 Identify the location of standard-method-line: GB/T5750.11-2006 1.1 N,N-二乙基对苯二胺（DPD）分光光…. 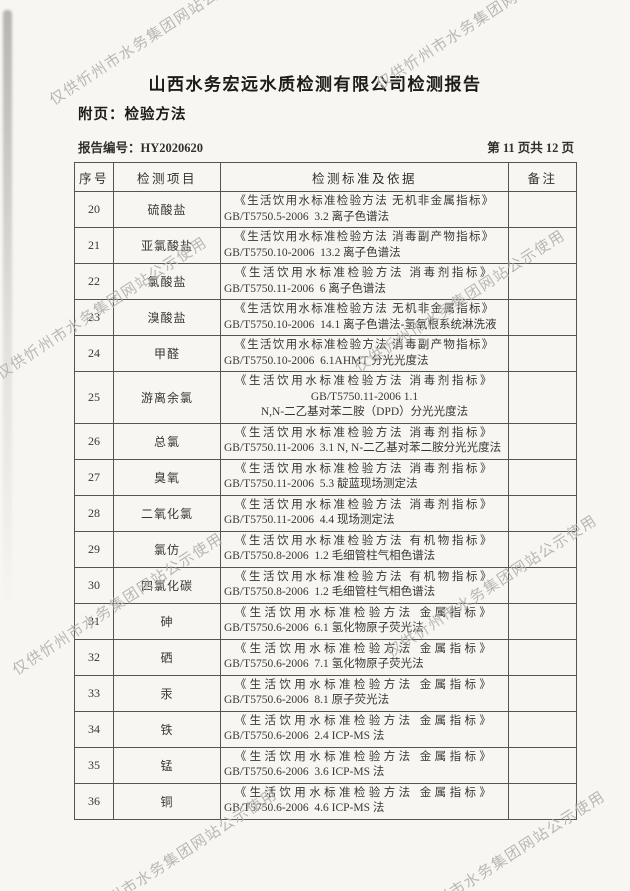
(364, 404).